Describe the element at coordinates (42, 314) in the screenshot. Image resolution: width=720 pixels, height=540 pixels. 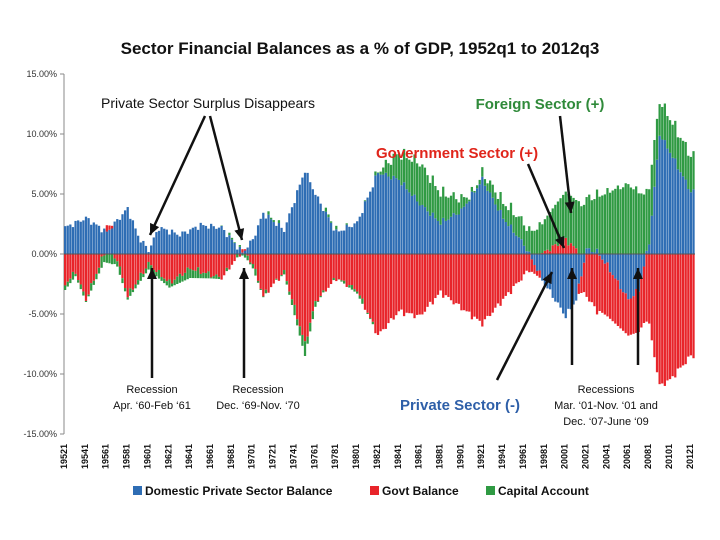
I see `y-tick-label: -5.00%` at that location.